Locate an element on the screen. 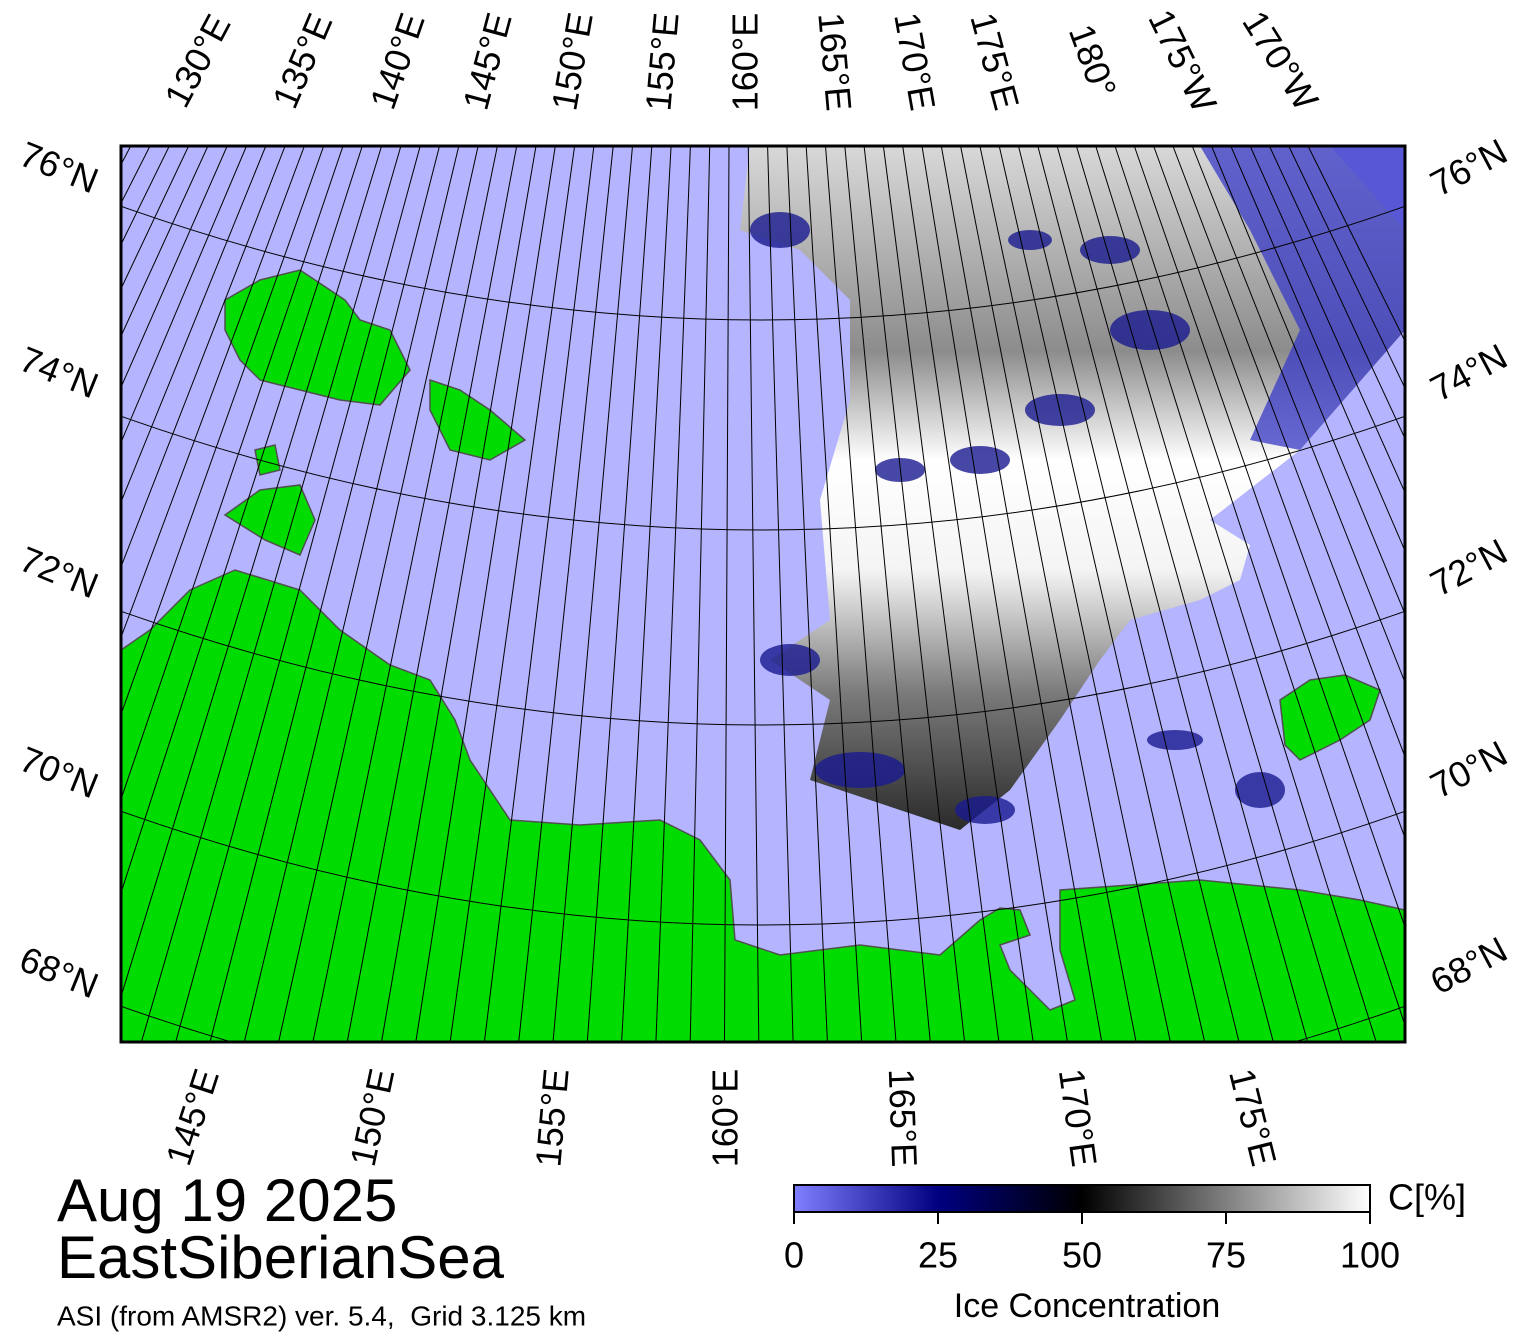 The height and width of the screenshot is (1336, 1527). lon-label-bottom: 150°E is located at coordinates (372, 1117).